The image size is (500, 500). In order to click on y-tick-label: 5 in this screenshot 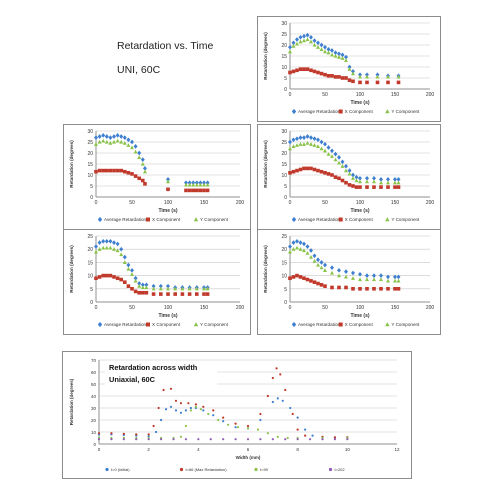, I will do `click(285, 79)`.